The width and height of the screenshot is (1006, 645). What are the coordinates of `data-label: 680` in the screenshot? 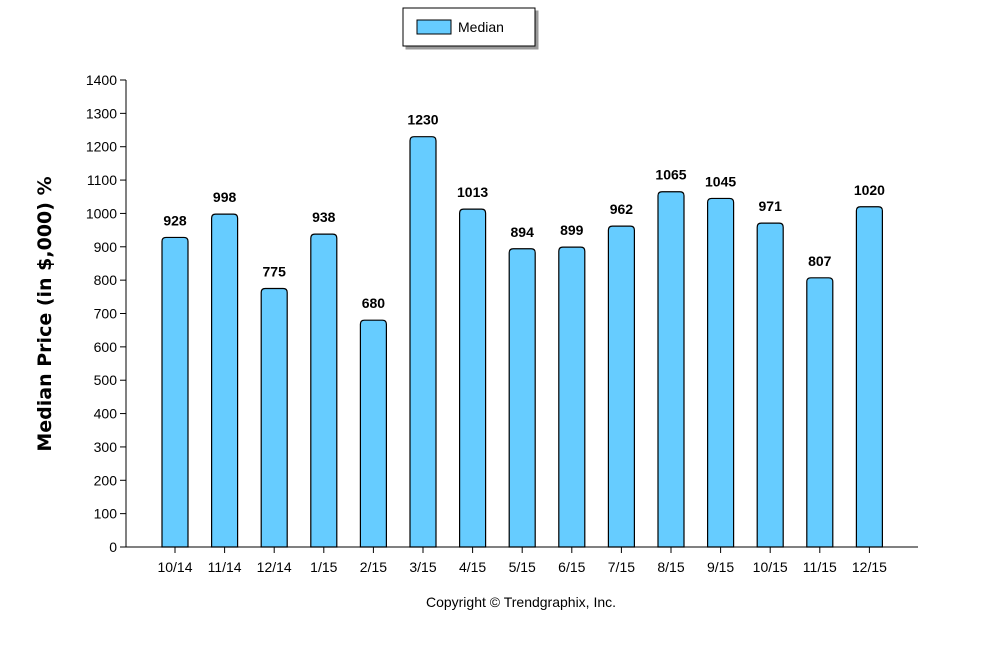 It's located at (374, 303).